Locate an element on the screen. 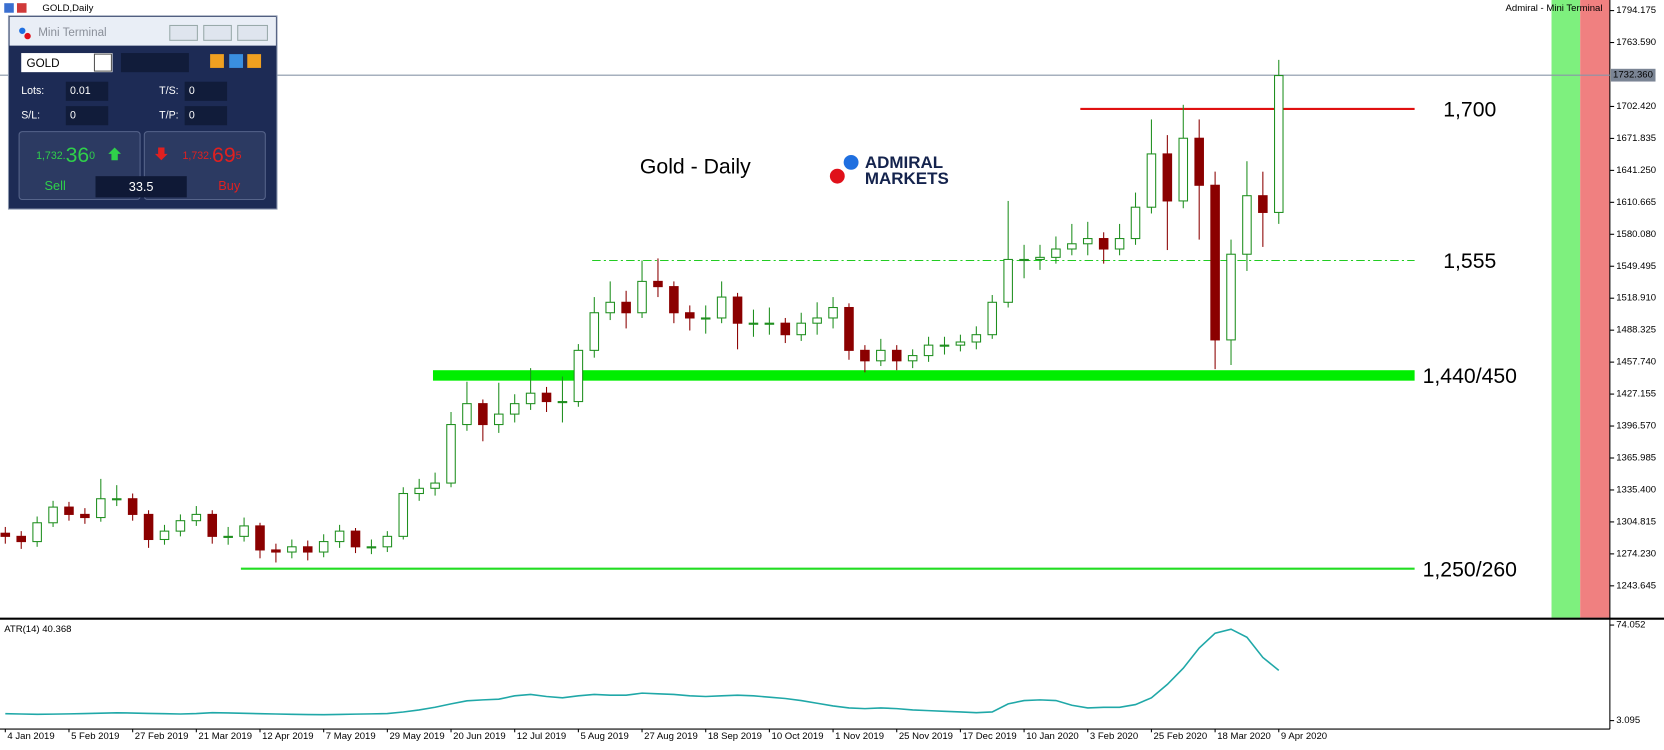  y-tick-label: 1702.420 is located at coordinates (1636, 106).